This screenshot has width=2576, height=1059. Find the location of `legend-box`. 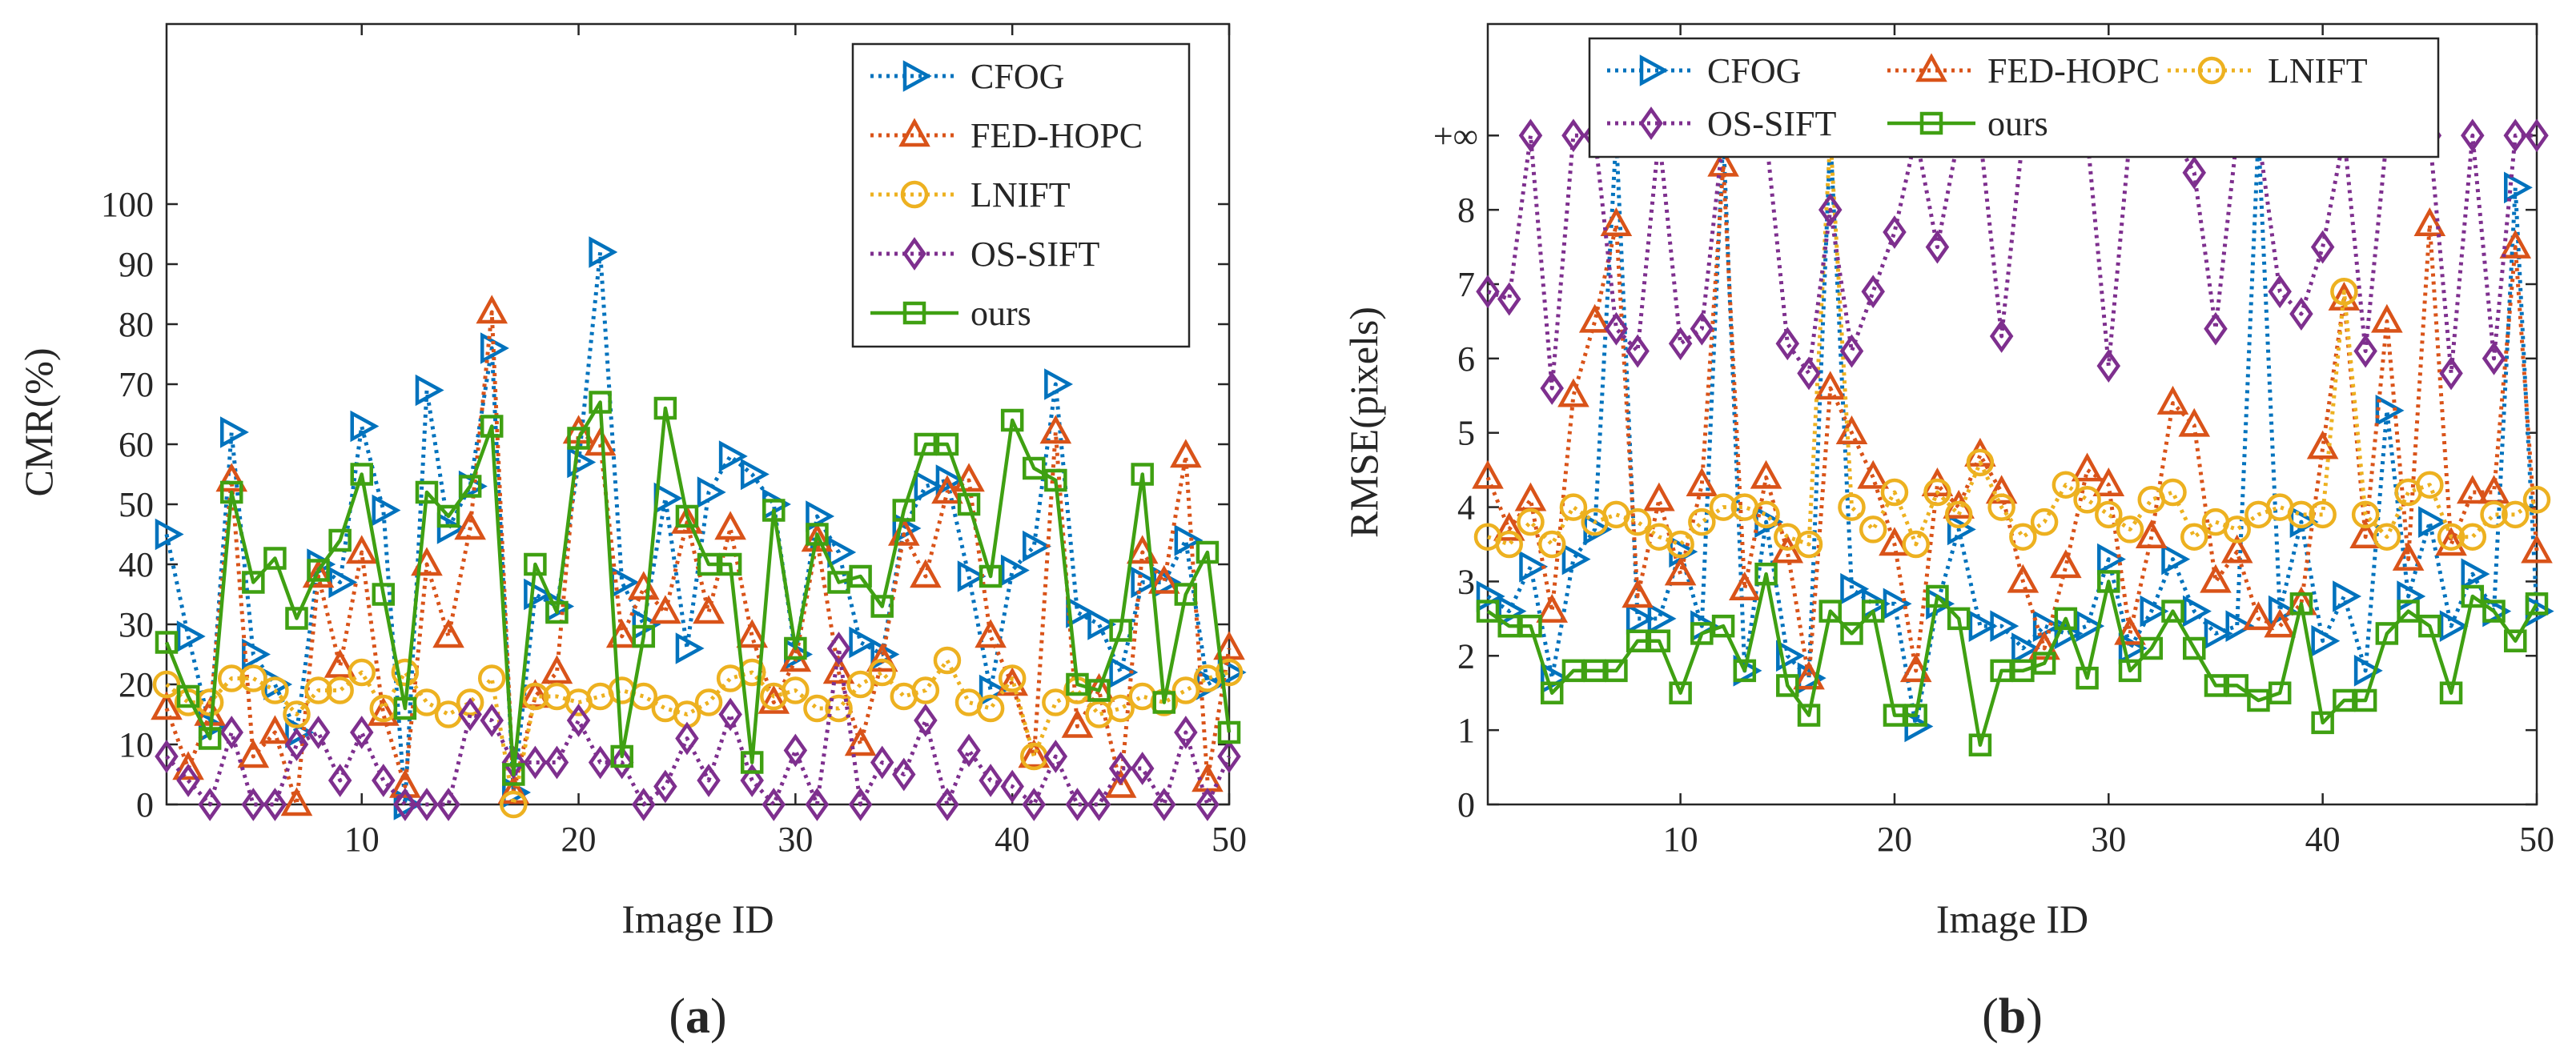

legend-box is located at coordinates (1021, 195).